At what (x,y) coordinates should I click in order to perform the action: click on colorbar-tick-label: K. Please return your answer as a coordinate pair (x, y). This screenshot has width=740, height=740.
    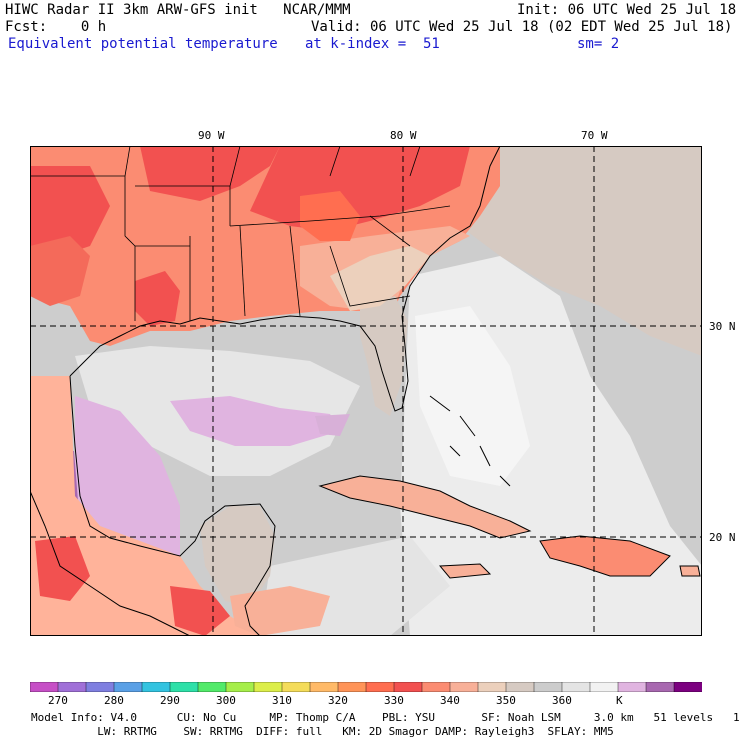
    Looking at the image, I should click on (619, 700).